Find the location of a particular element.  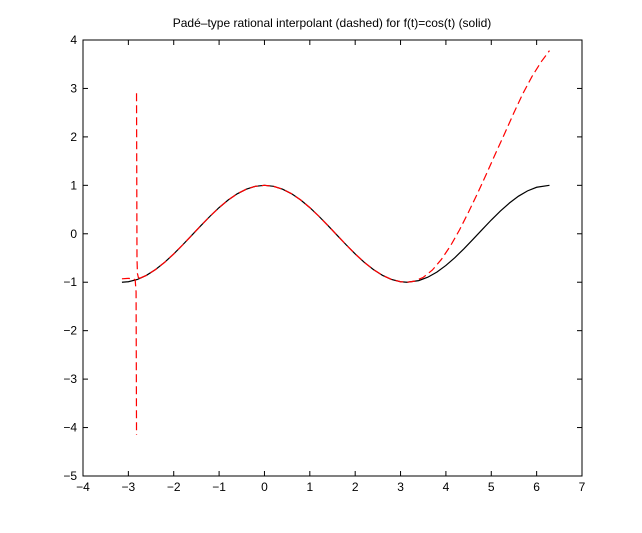

x-tick-label: 2 is located at coordinates (355, 487).